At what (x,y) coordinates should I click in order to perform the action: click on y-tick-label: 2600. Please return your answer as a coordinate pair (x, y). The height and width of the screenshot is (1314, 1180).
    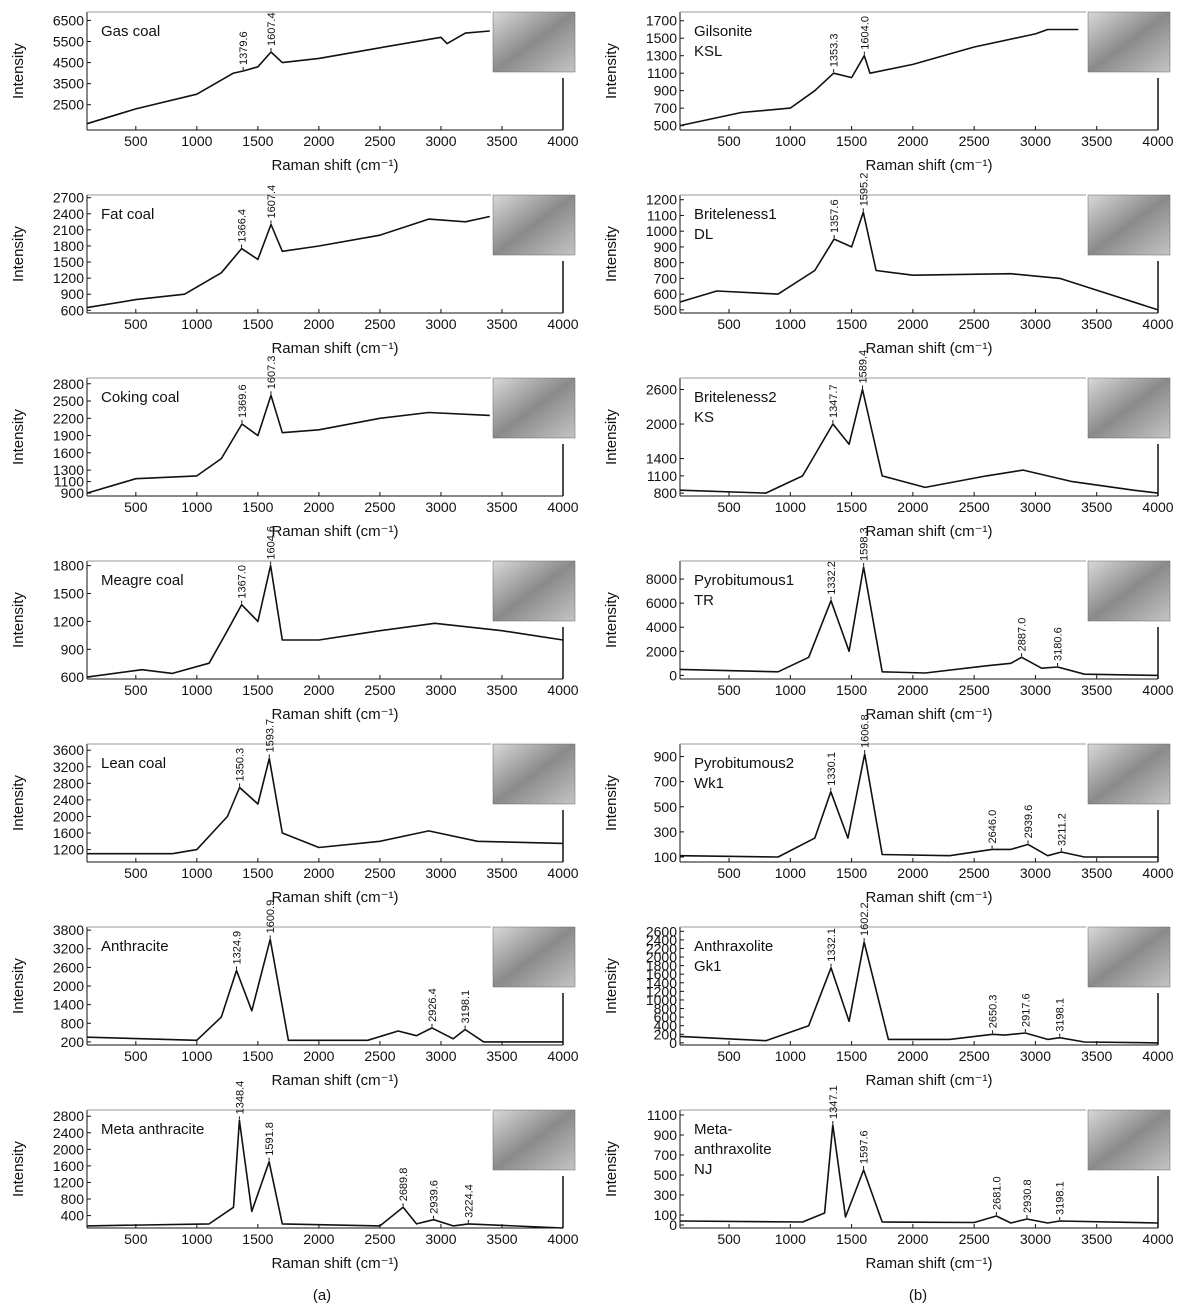
    Looking at the image, I should click on (661, 390).